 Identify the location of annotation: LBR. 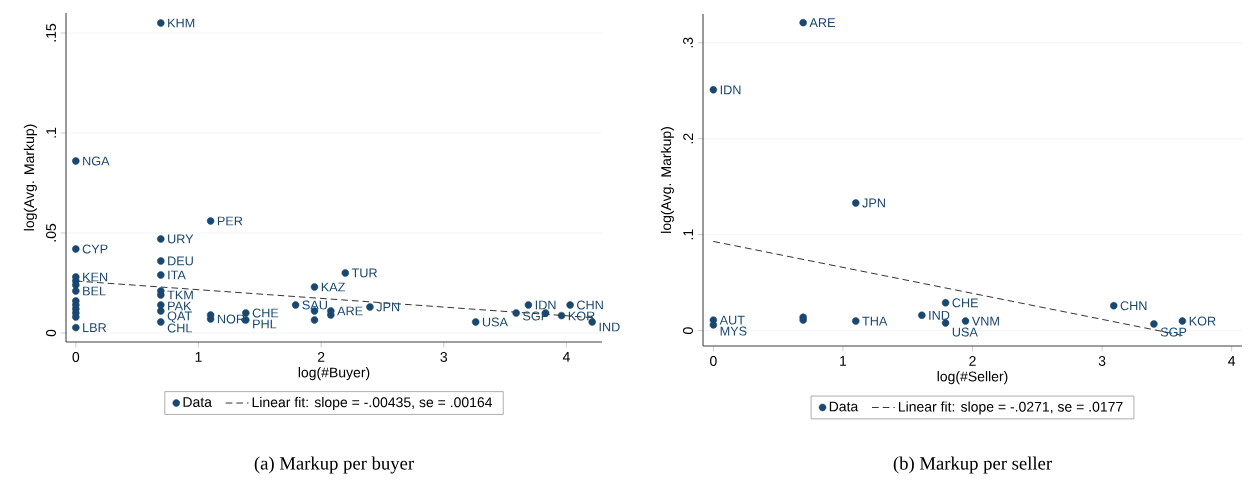
(95, 327).